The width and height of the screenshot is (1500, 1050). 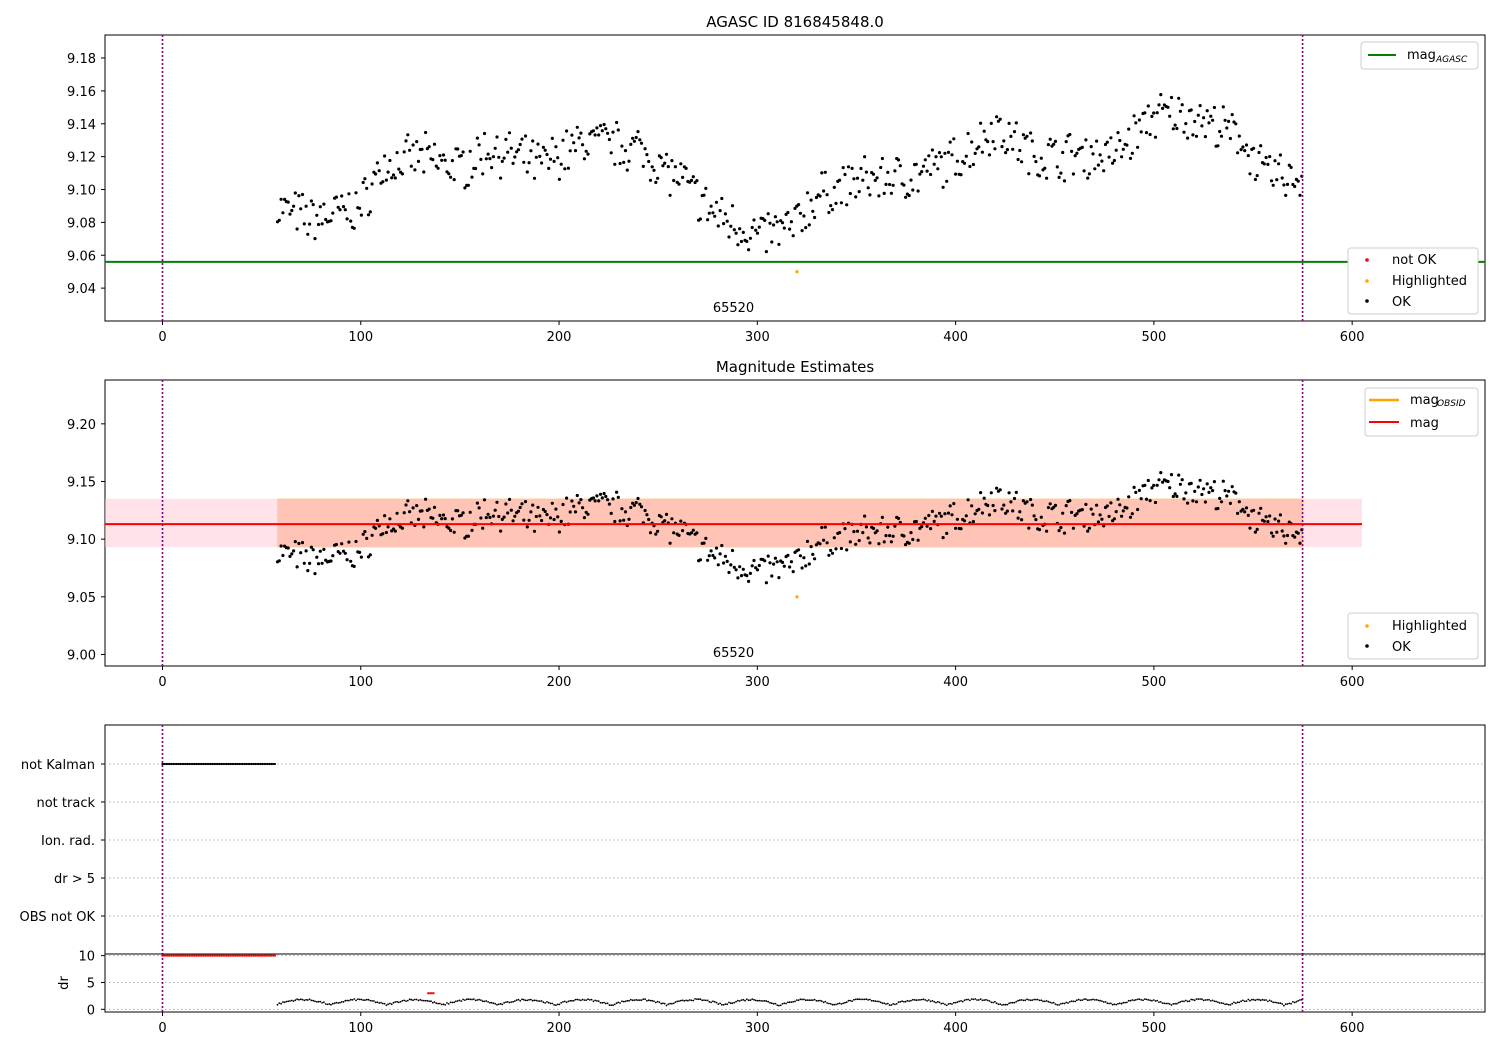 I want to click on magnitude-obsid-annotation: 65520, so click(x=733, y=653).